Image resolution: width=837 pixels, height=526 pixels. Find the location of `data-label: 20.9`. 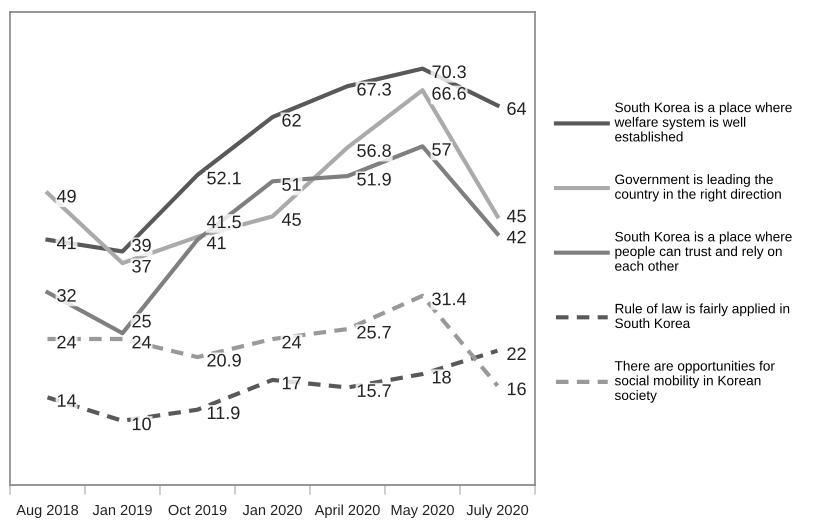

data-label: 20.9 is located at coordinates (224, 360).